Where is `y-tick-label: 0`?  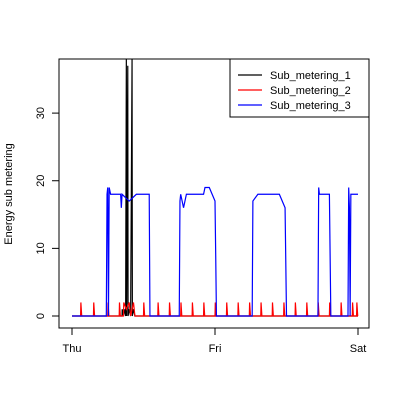 y-tick-label: 0 is located at coordinates (41, 316).